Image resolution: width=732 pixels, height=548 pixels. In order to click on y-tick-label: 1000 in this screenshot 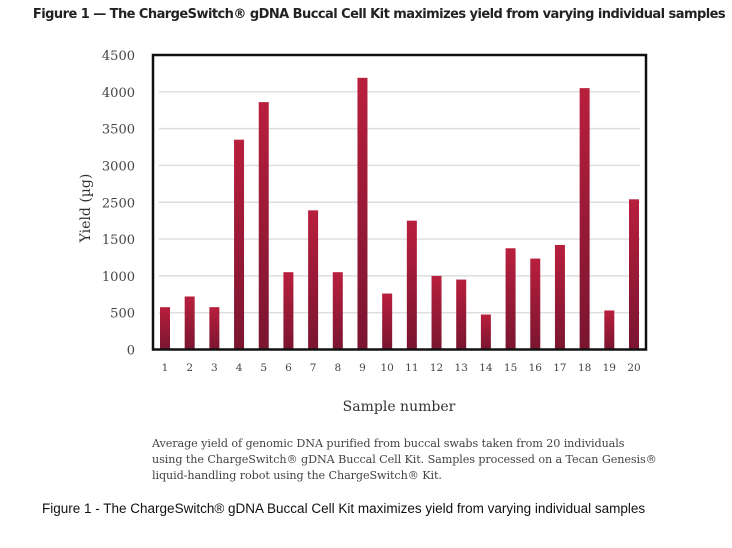, I will do `click(118, 277)`.